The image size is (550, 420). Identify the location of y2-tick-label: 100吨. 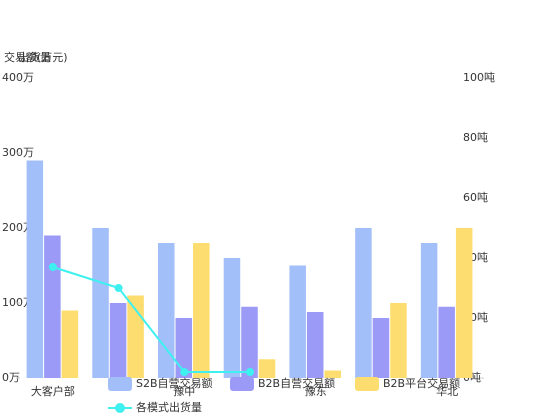
(479, 77).